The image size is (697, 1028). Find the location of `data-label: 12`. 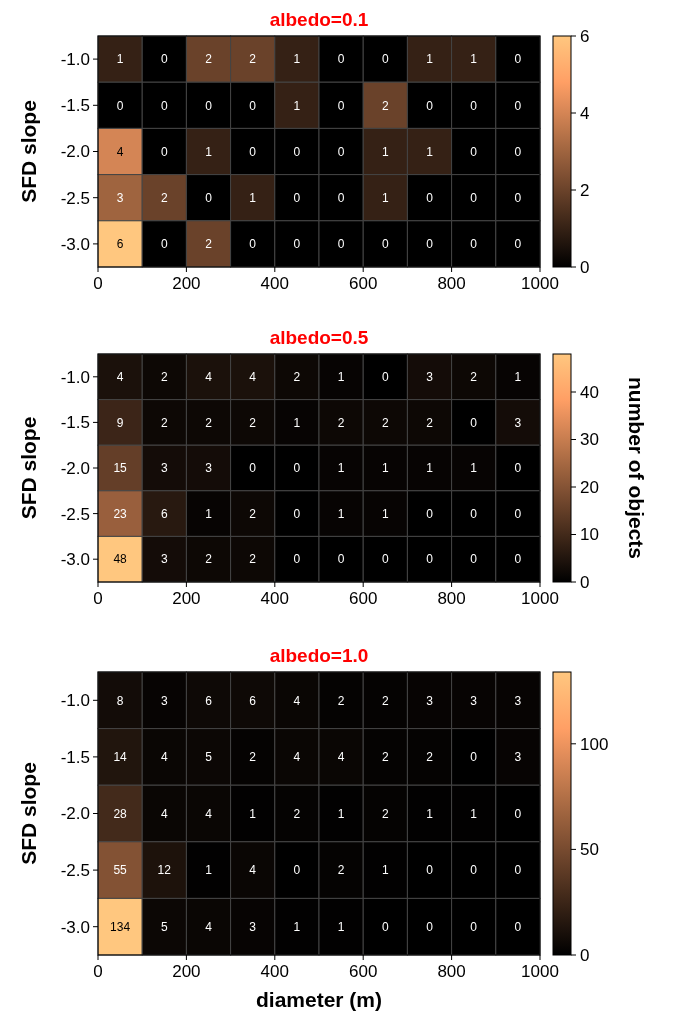

data-label: 12 is located at coordinates (164, 870).